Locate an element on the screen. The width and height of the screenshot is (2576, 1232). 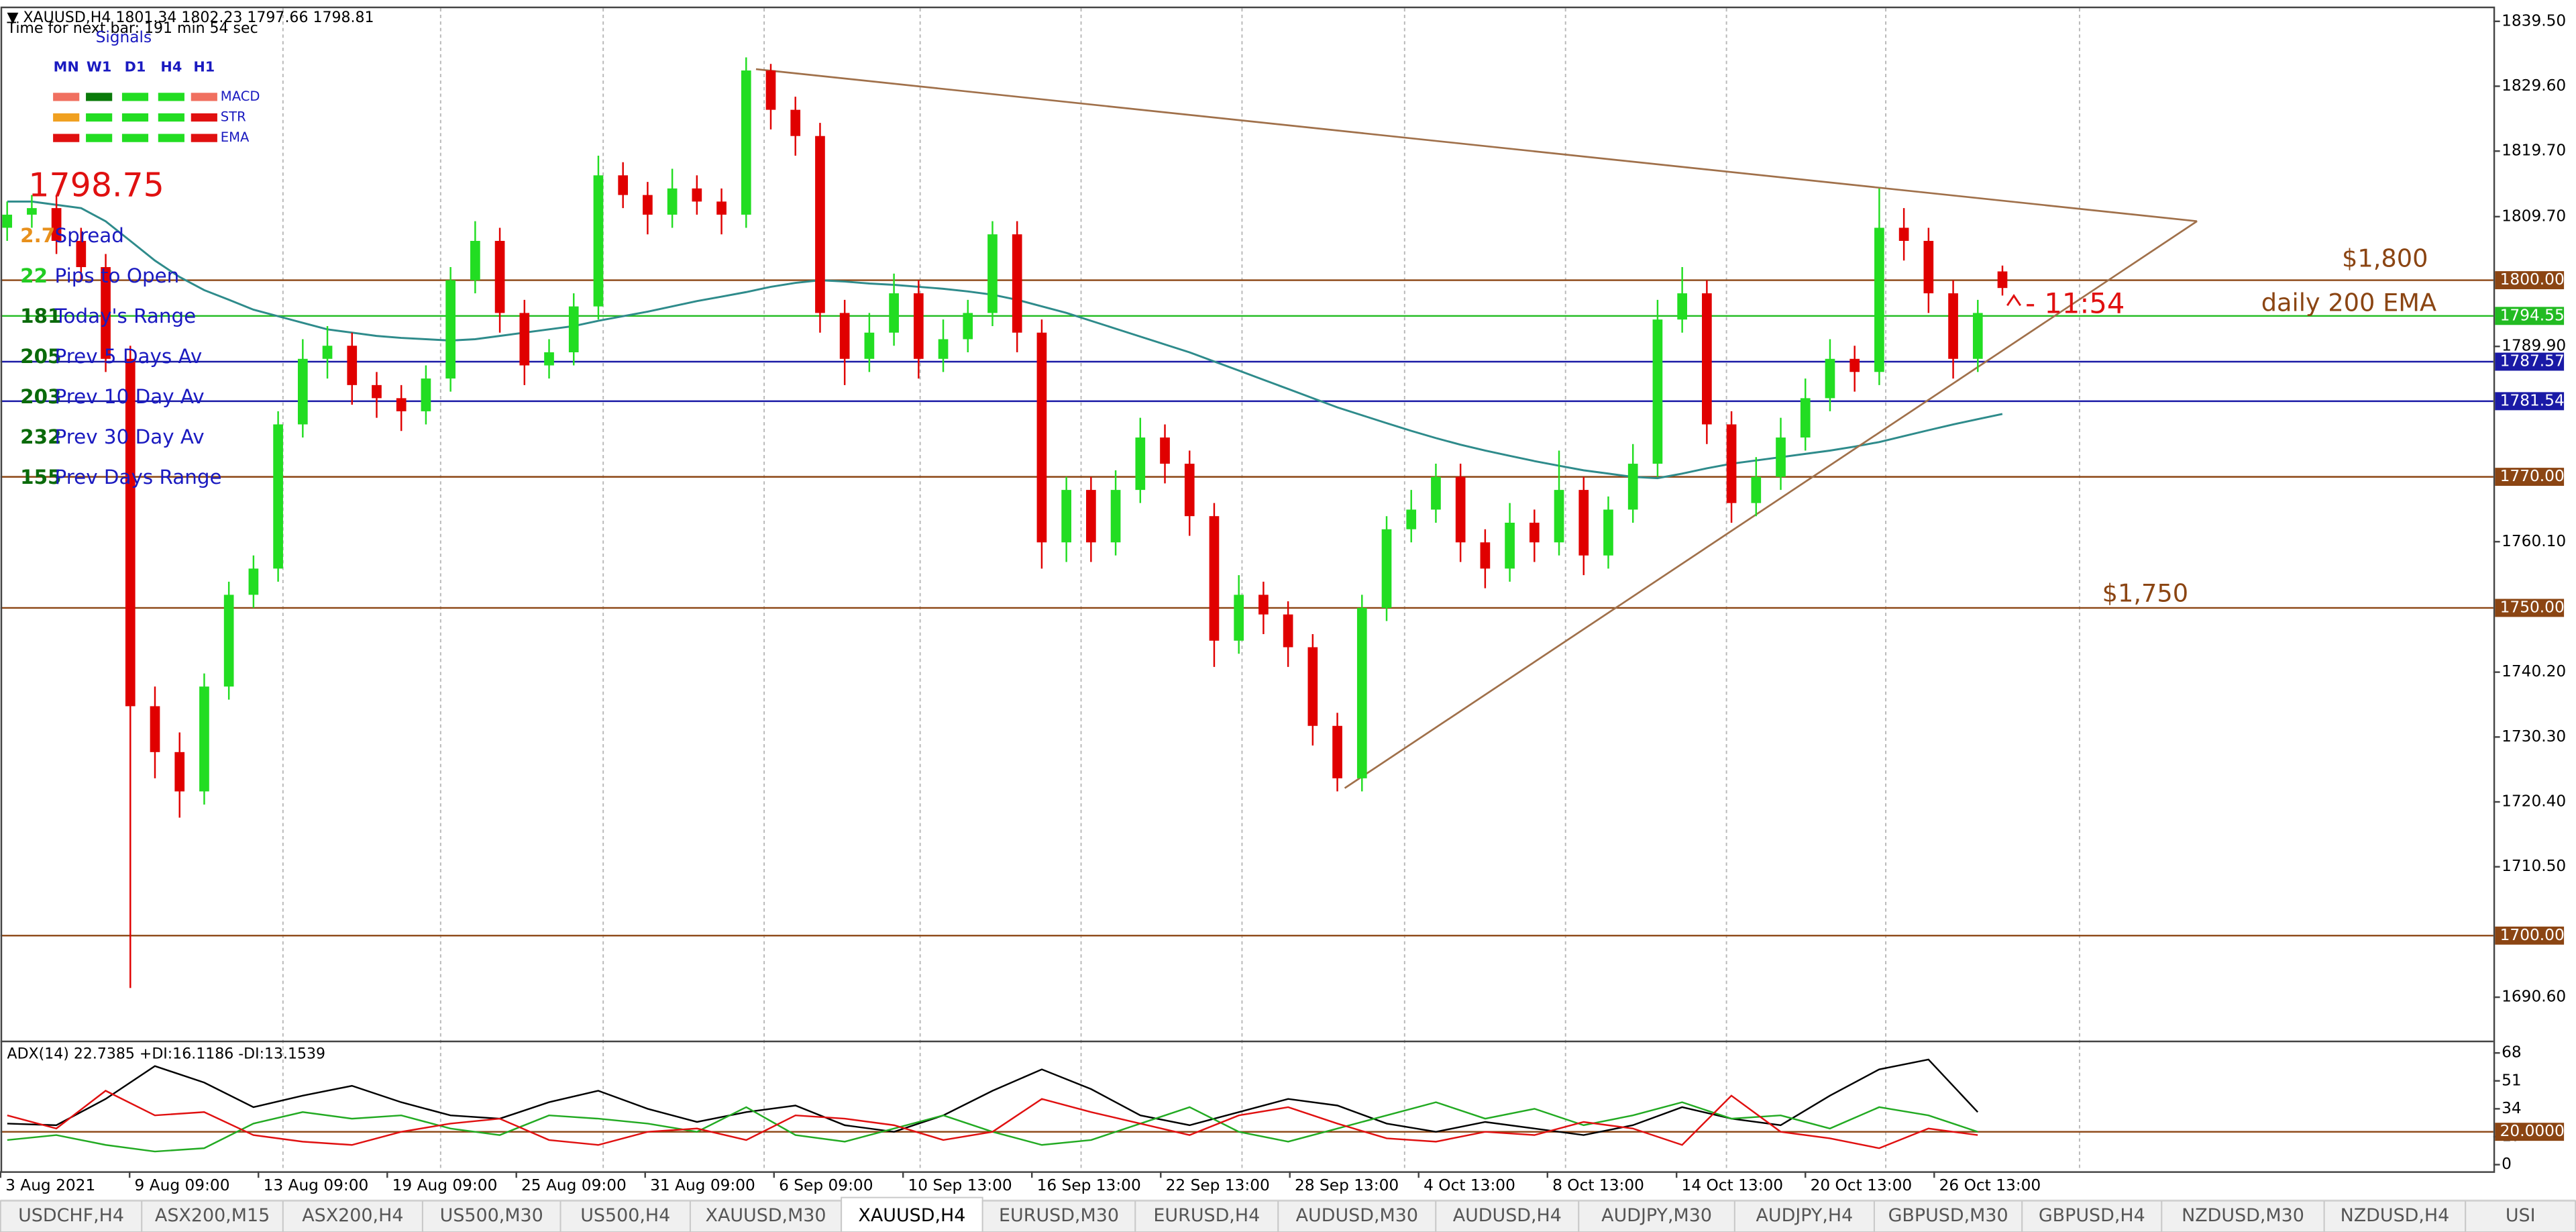
signal-column: H4 is located at coordinates (171, 66).